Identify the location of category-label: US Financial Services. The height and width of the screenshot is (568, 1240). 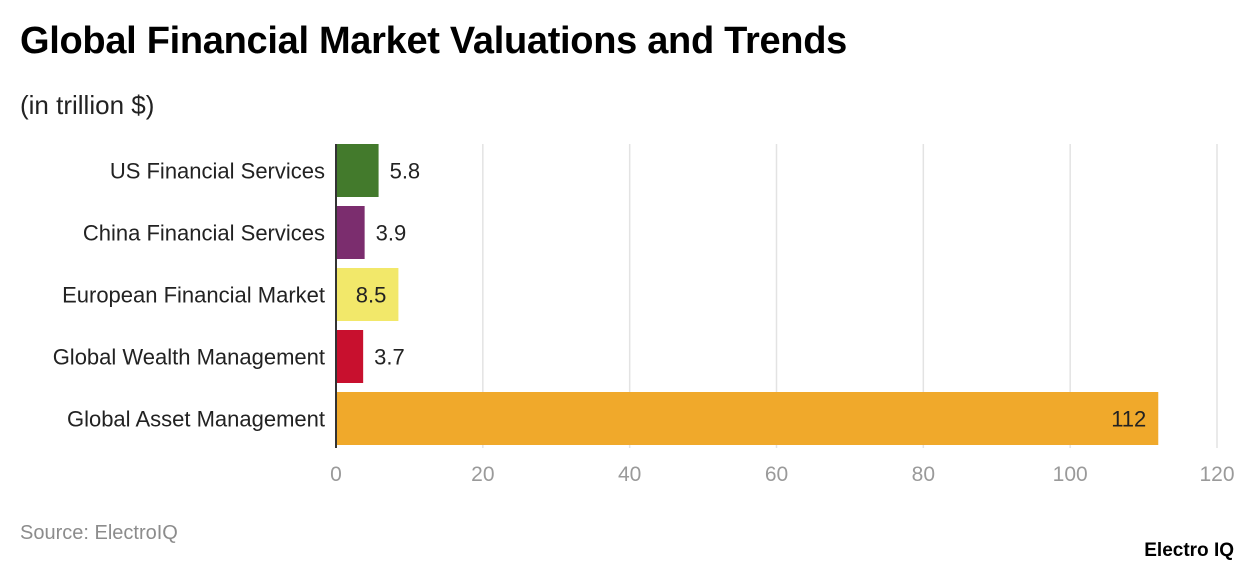
(217, 171).